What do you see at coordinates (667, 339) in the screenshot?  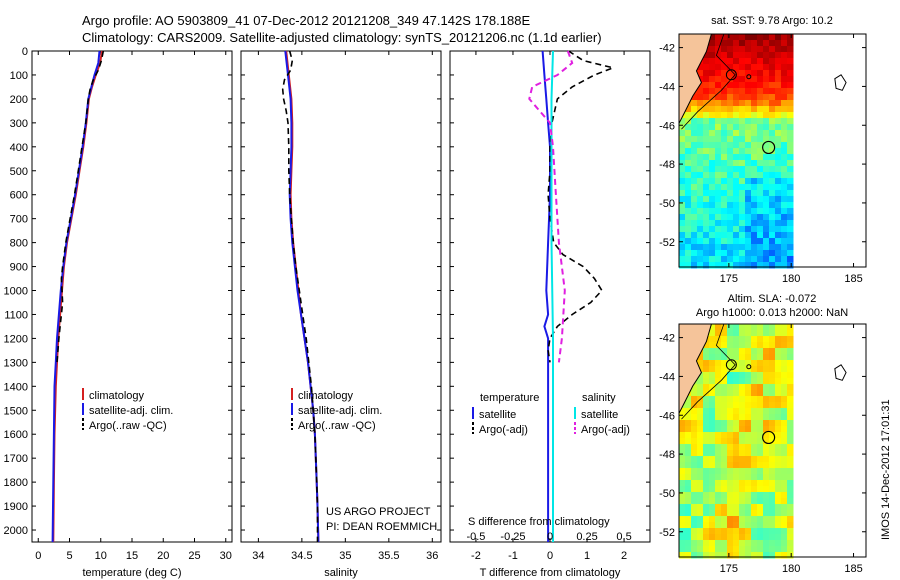 I see `y-tick-label: -42` at bounding box center [667, 339].